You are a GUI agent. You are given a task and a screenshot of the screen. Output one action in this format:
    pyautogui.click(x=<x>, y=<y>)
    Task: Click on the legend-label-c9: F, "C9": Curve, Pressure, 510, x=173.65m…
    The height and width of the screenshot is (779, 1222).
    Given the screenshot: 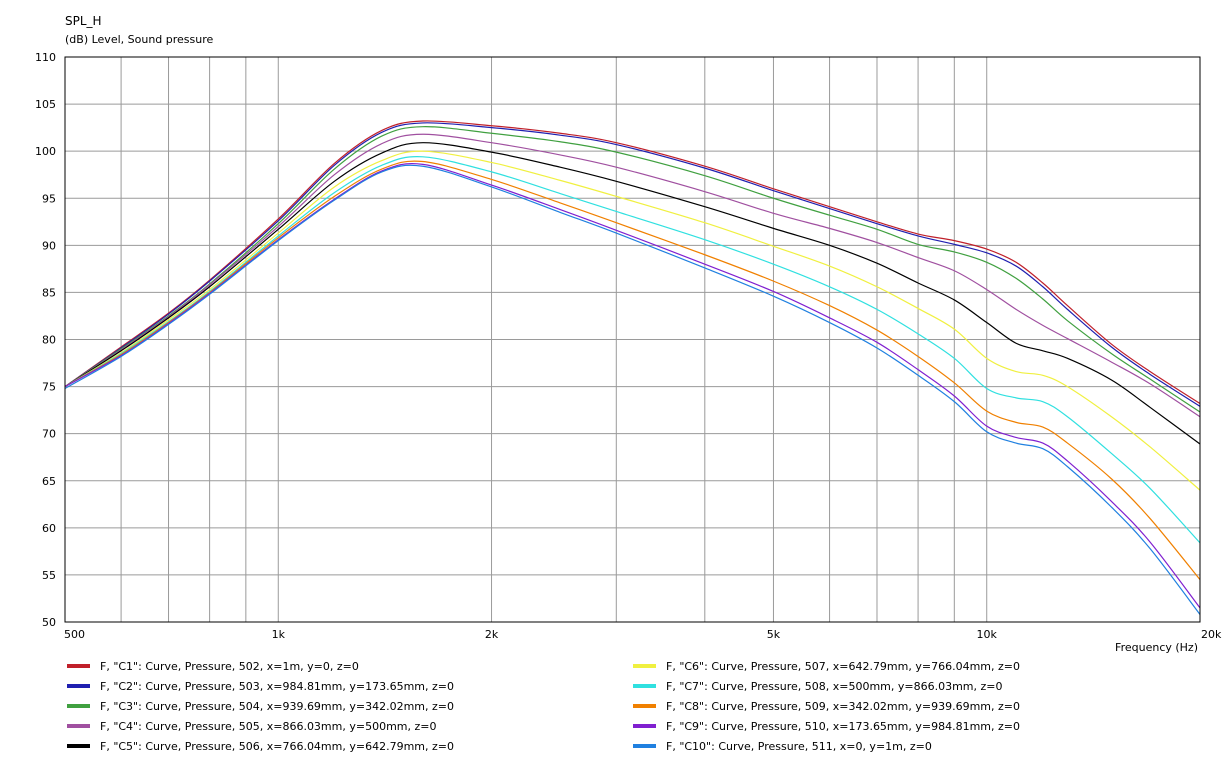 What is the action you would take?
    pyautogui.click(x=843, y=726)
    